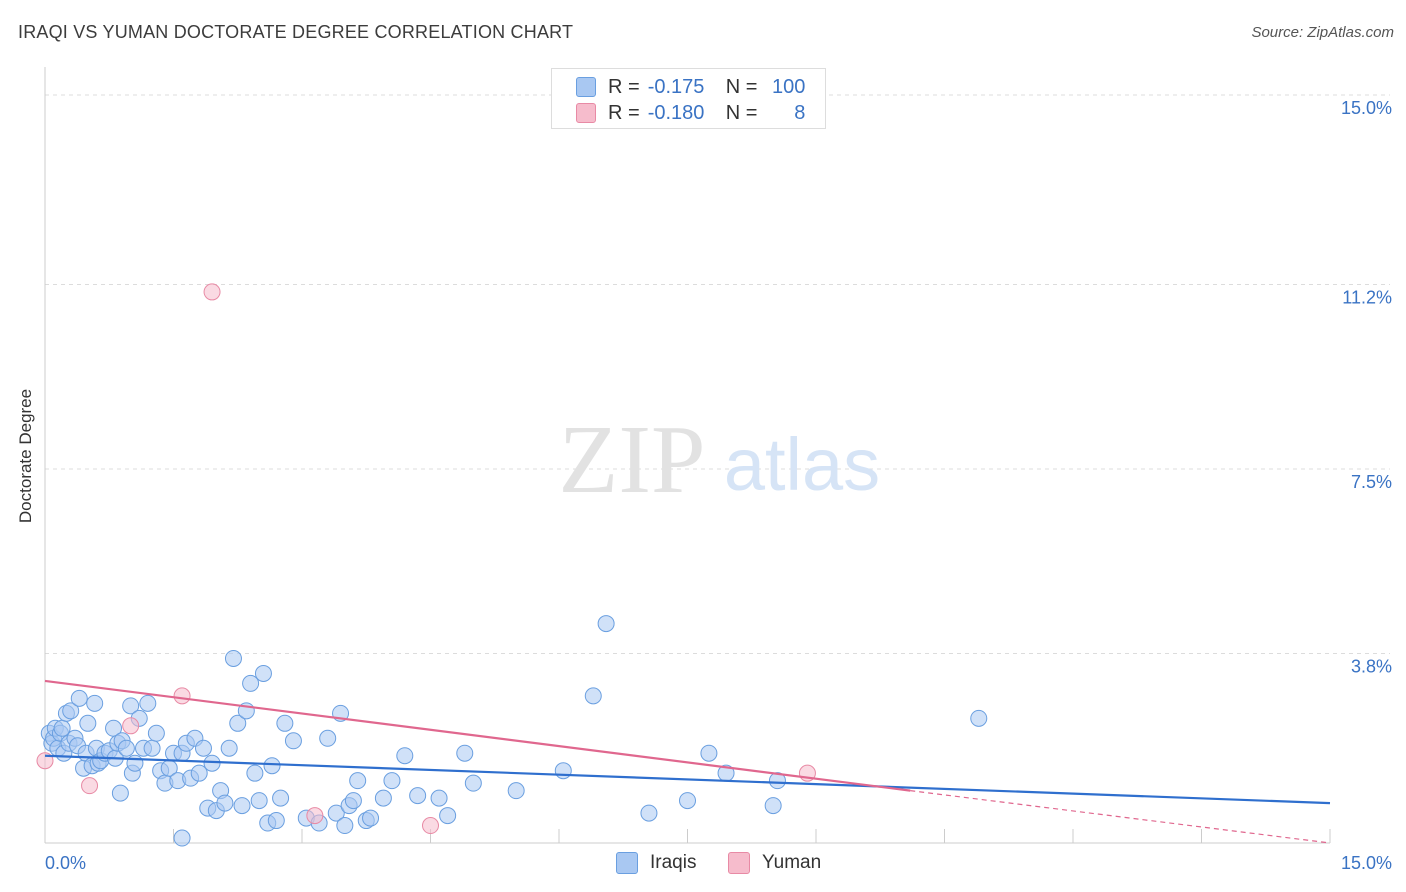  Describe the element at coordinates (739, 863) in the screenshot. I see `series-swatch-yuman` at that location.